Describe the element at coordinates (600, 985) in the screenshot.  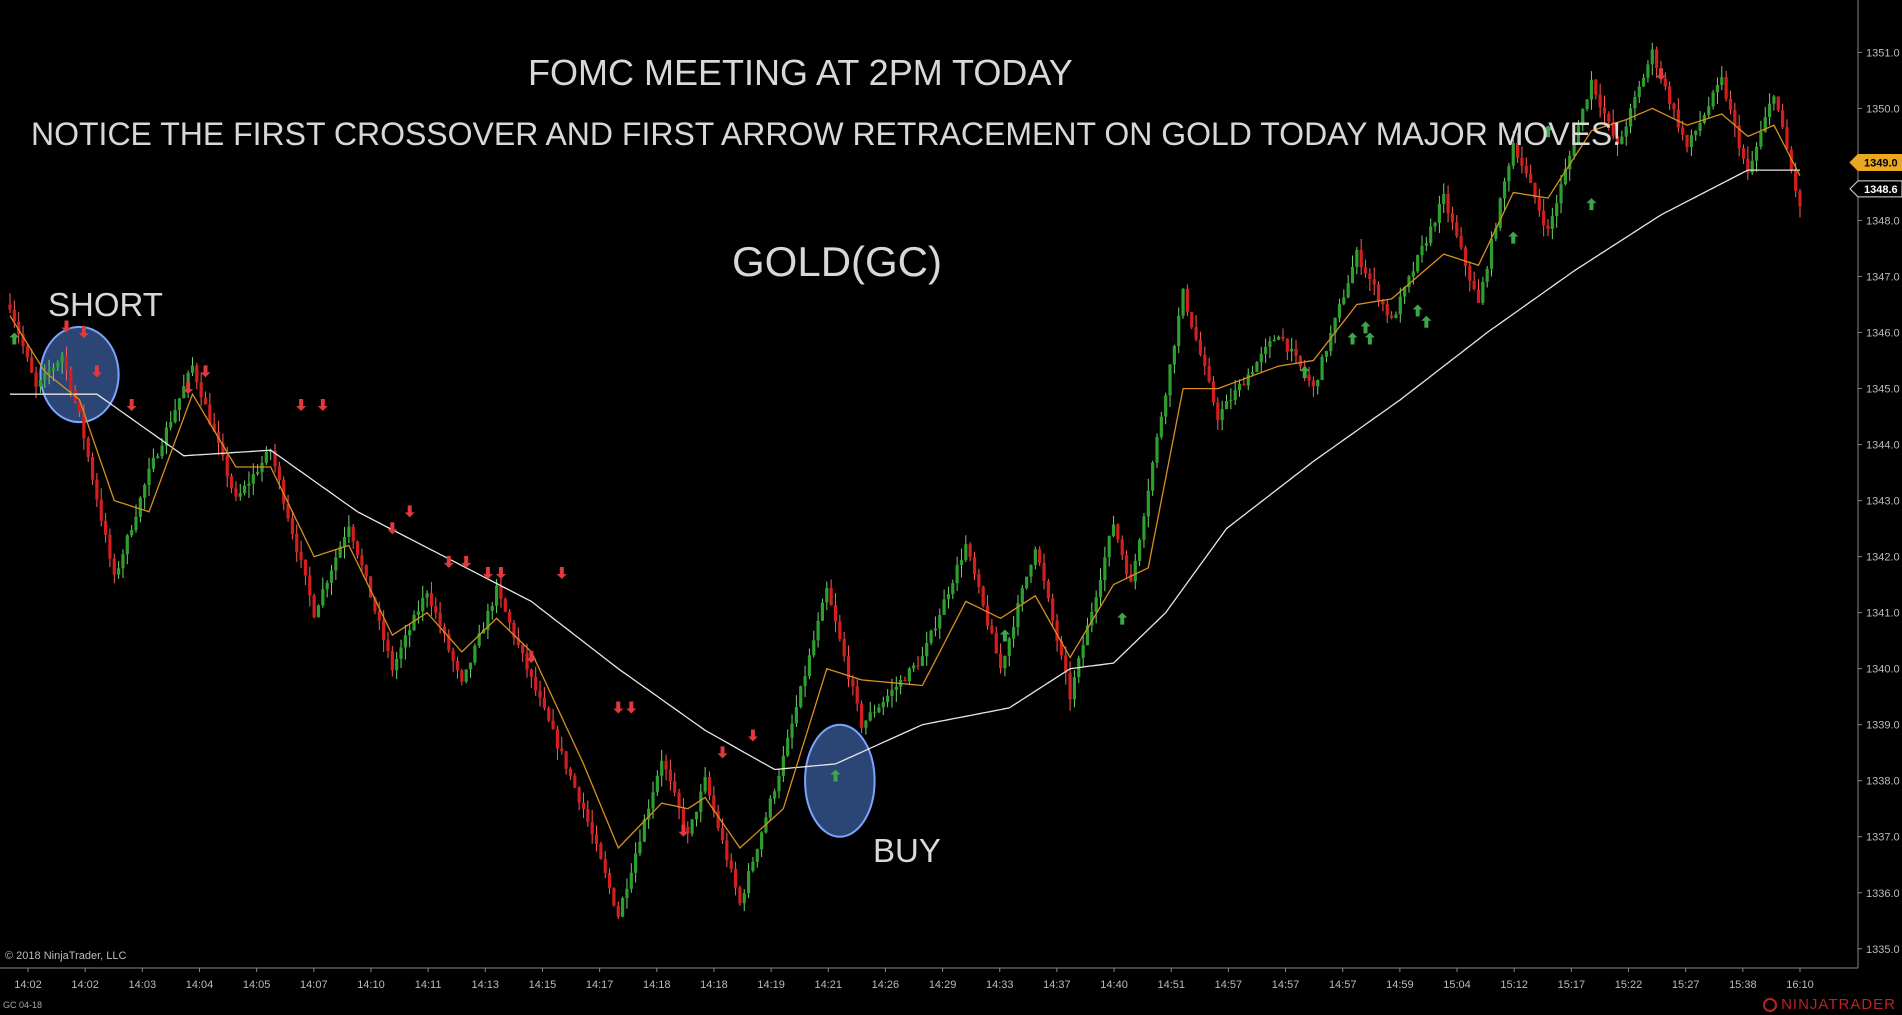
I see `time-axis-tick-label: 14:17` at that location.